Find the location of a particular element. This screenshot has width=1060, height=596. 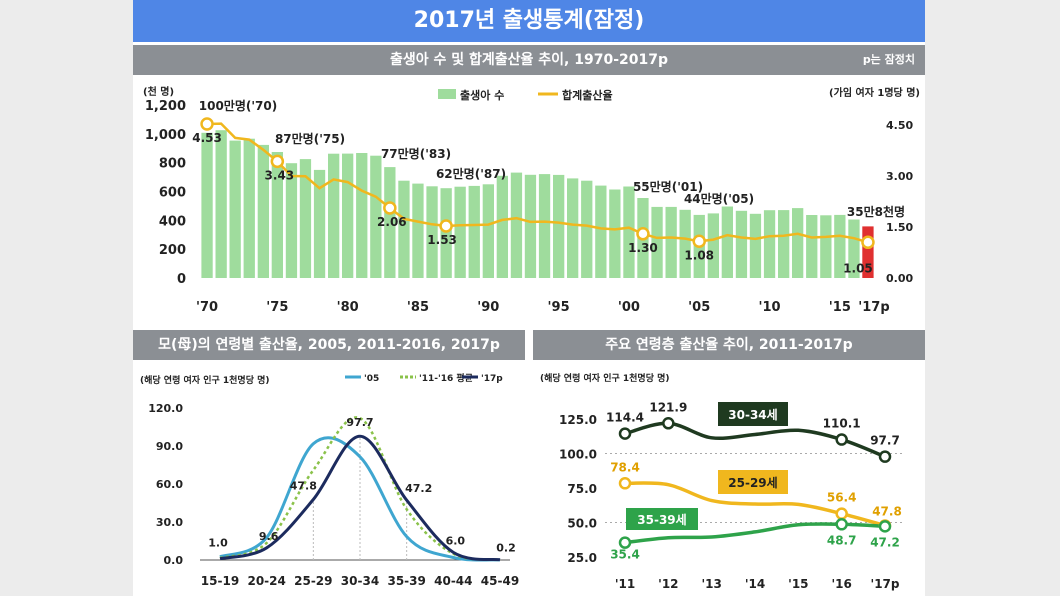

tfr-value-label: 4.53 is located at coordinates (207, 138).